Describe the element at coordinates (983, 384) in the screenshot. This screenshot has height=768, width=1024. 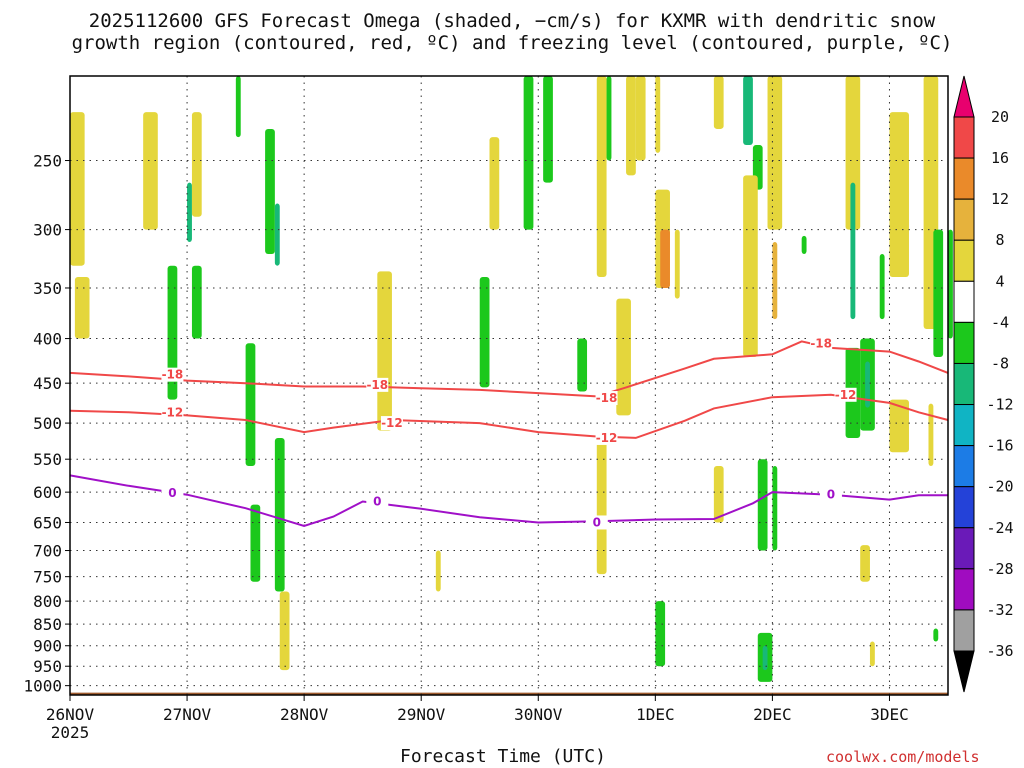
I see `colorbar: 20 16 12 8 4 -4 -8 -12 -16 -20 -24 -28 -32 -36` at that location.